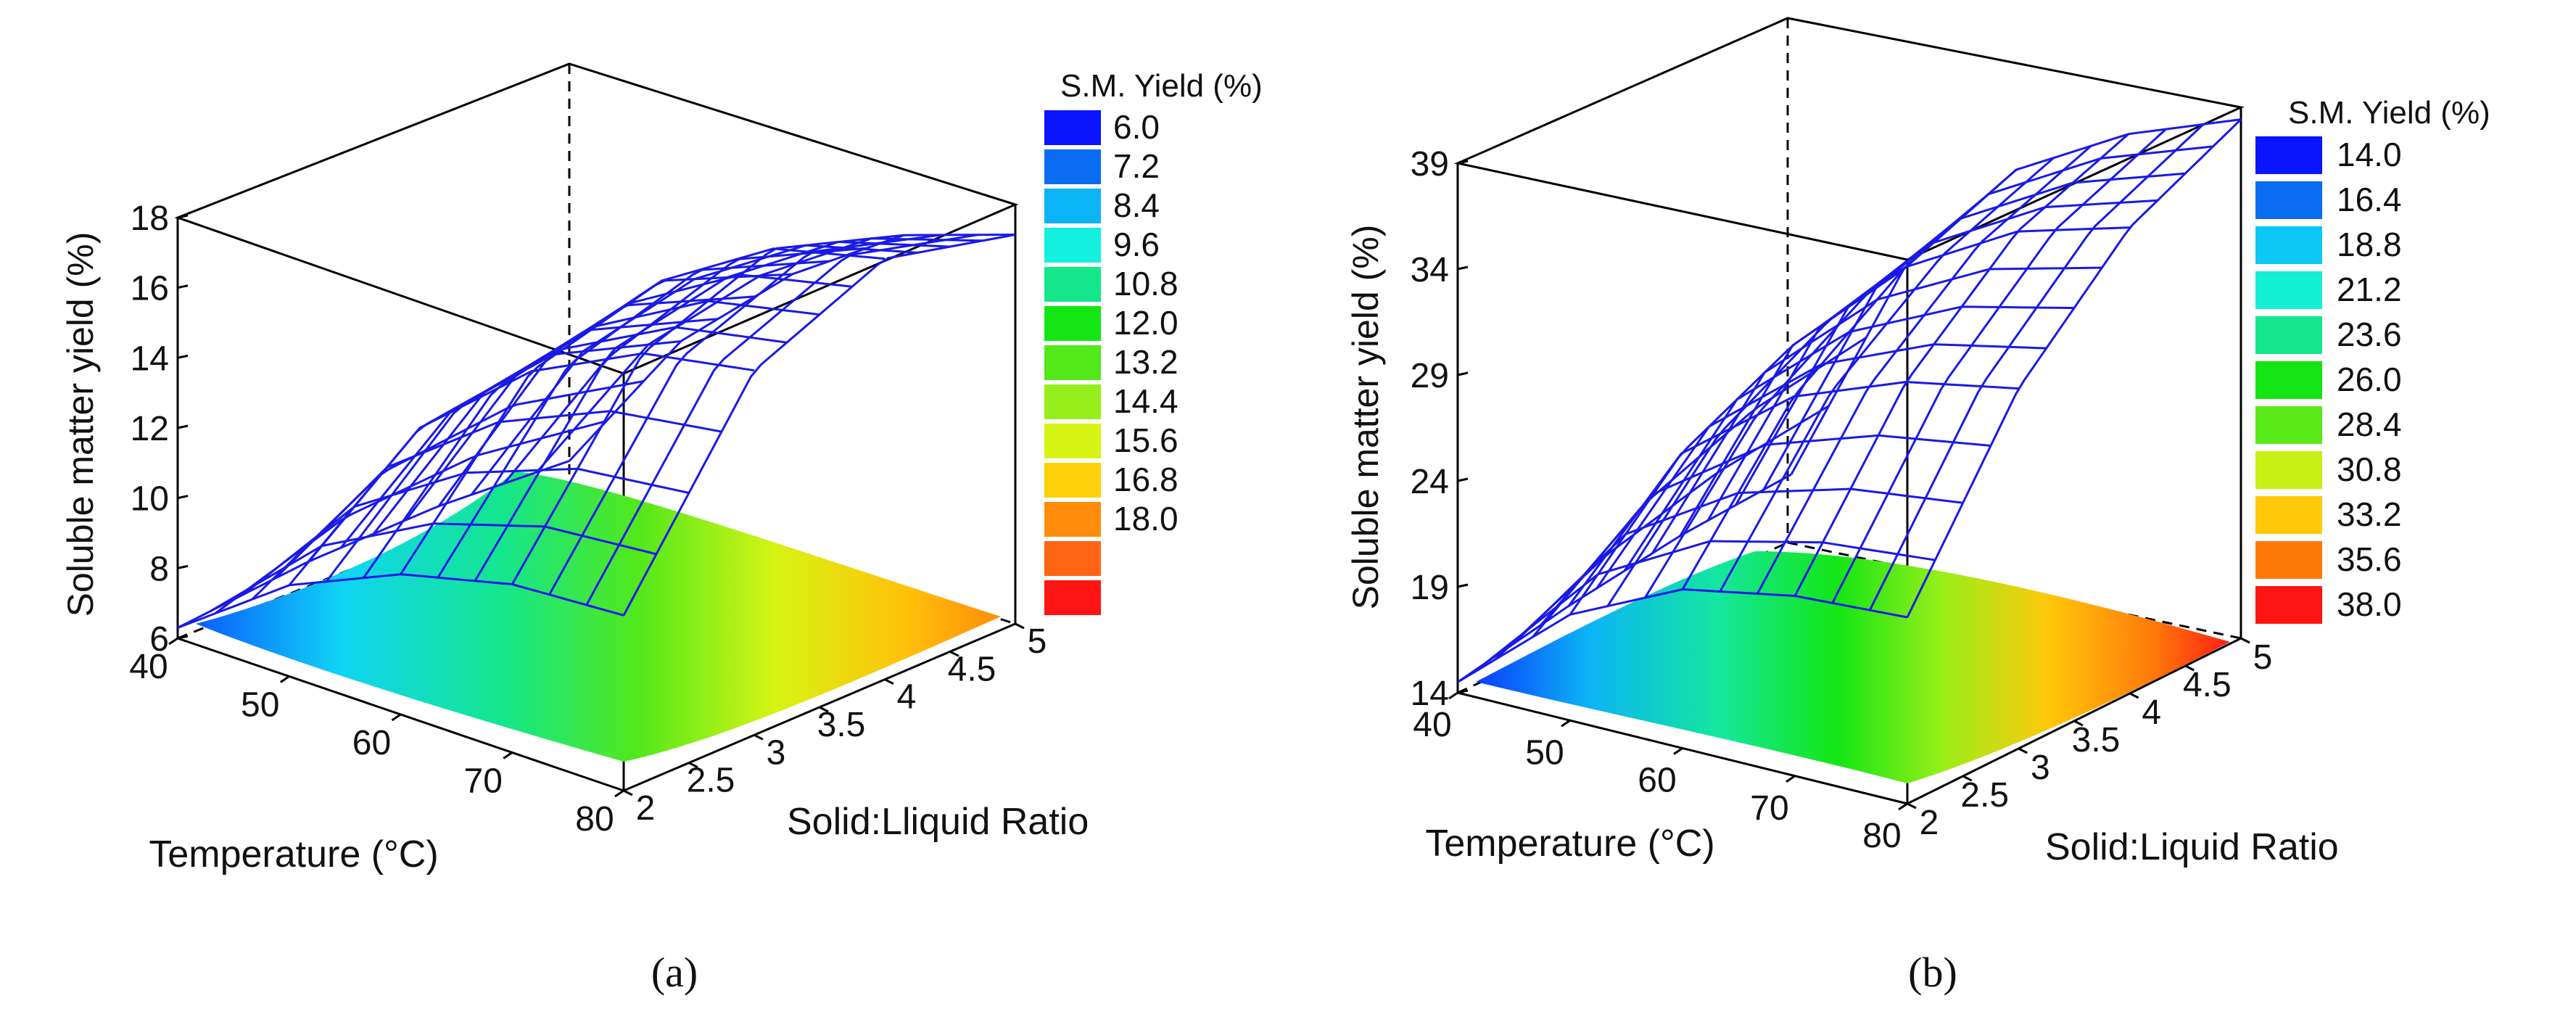 This screenshot has height=1030, width=2576. Describe the element at coordinates (159, 640) in the screenshot. I see `z-tick-label: 6` at that location.